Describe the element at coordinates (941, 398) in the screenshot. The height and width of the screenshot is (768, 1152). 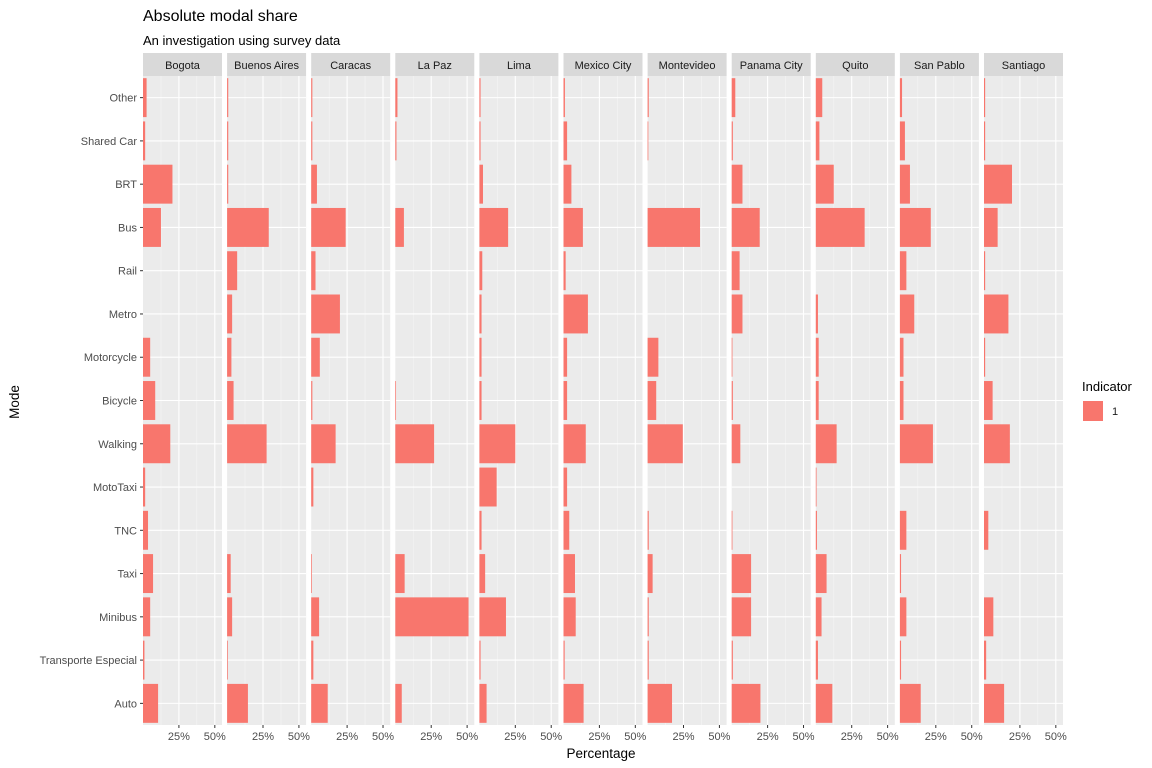
I see `facet-san-pablo: San Pablo 25% 50%` at that location.